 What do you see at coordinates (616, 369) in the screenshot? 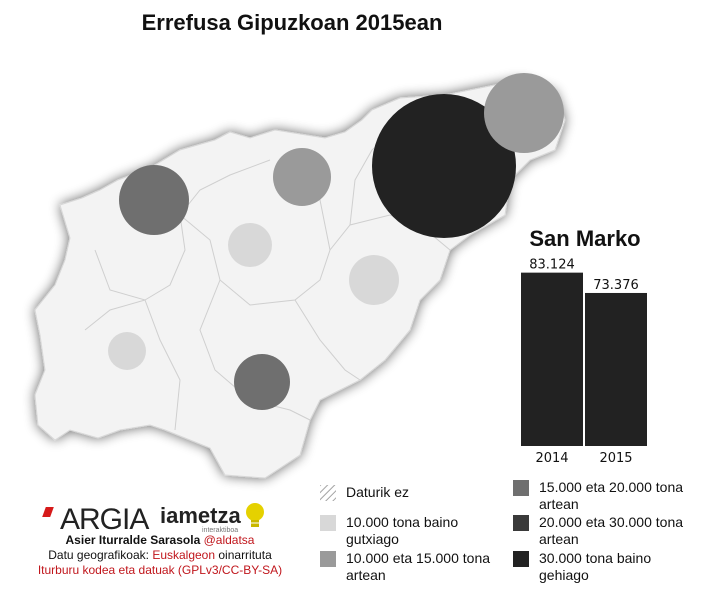
I see `bar-2015` at bounding box center [616, 369].